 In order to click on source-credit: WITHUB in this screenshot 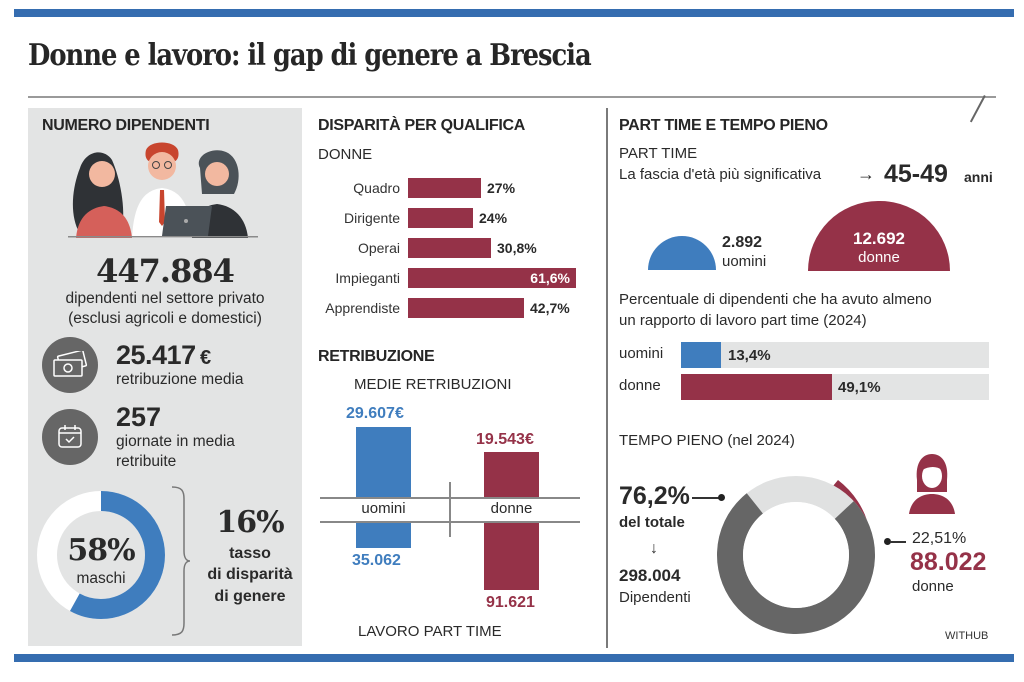, I will do `click(967, 636)`.